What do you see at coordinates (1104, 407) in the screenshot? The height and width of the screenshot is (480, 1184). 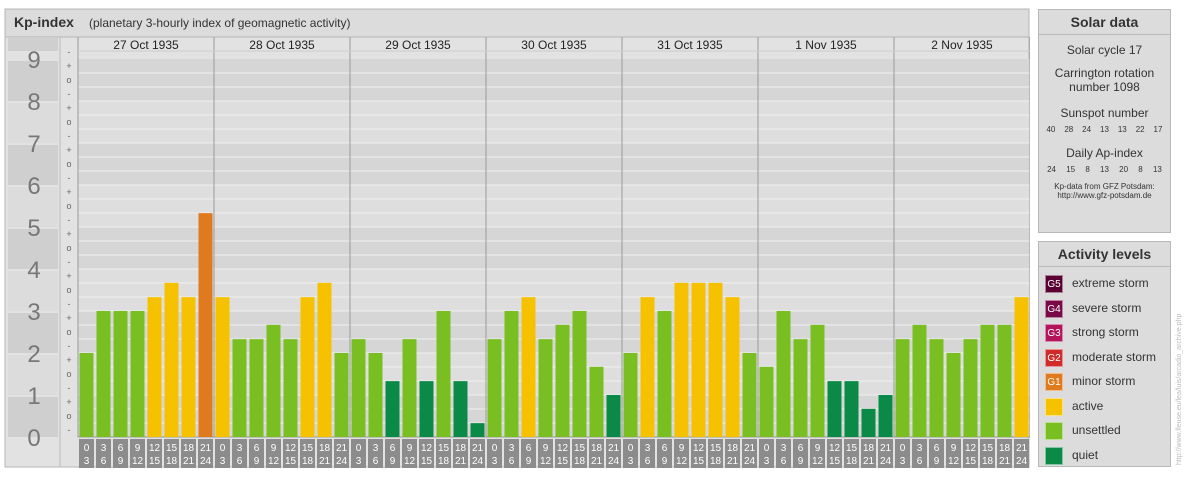 I see `activity-level-item: active` at bounding box center [1104, 407].